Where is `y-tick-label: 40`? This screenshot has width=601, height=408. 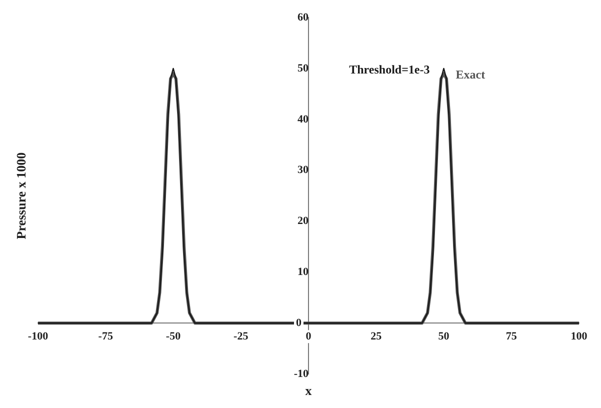
y-tick-label: 40 is located at coordinates (303, 119).